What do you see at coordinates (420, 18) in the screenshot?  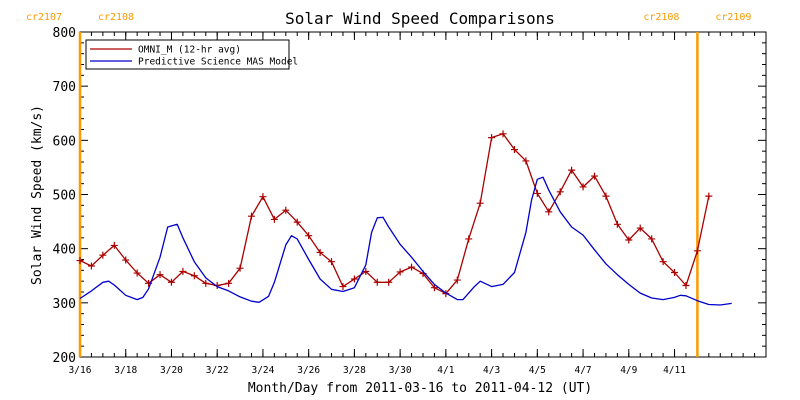 I see `chart-title: Solar Wind Speed Comparisons` at bounding box center [420, 18].